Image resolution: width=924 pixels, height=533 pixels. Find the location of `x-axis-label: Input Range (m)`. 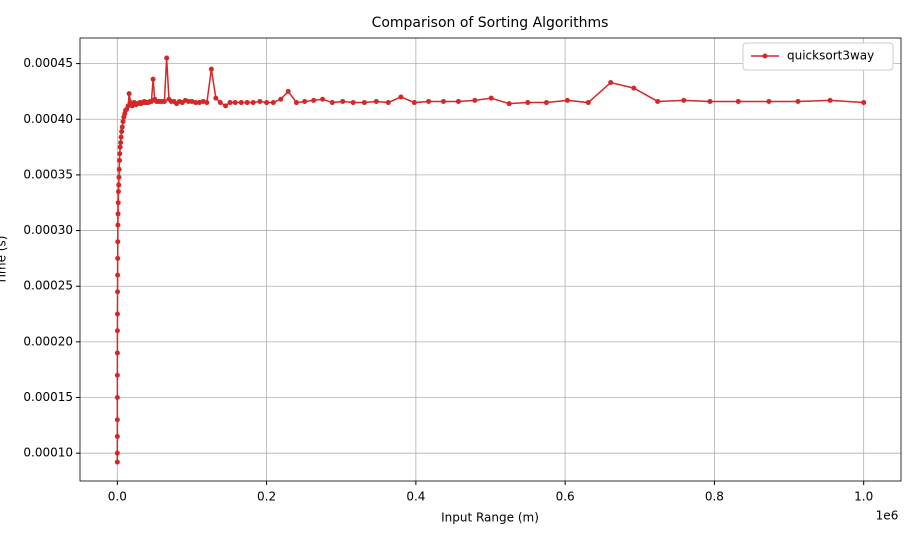

x-axis-label: Input Range (m) is located at coordinates (490, 518).